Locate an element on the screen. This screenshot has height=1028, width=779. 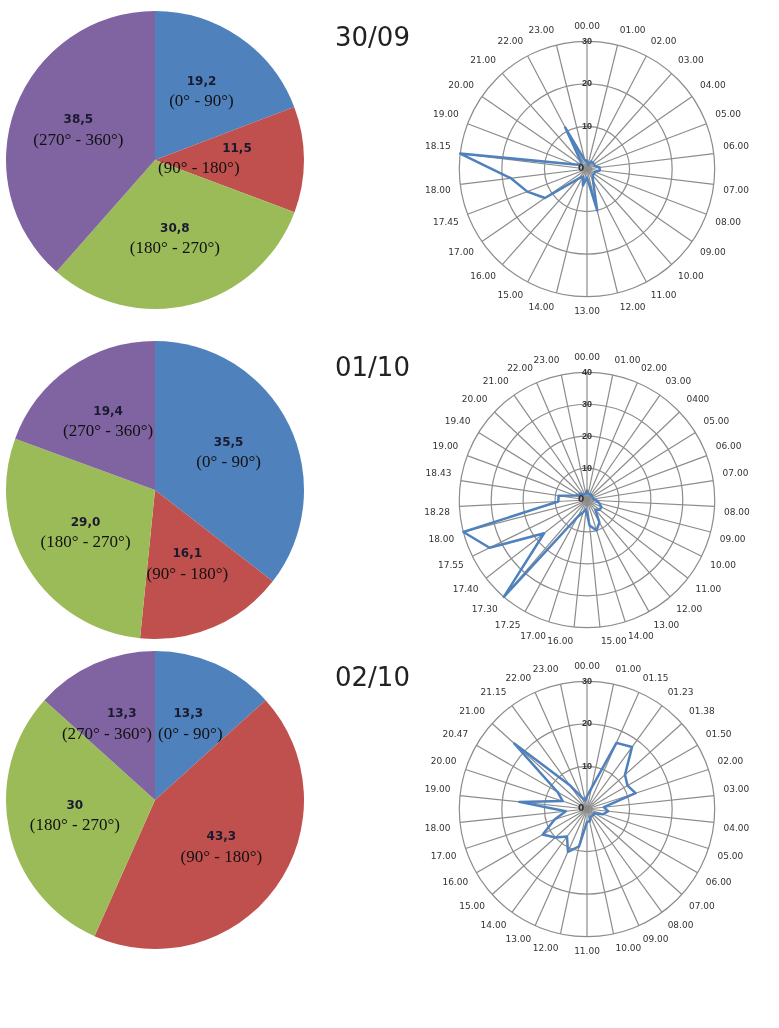
spoke-label: 22.00 is located at coordinates (518, 677).